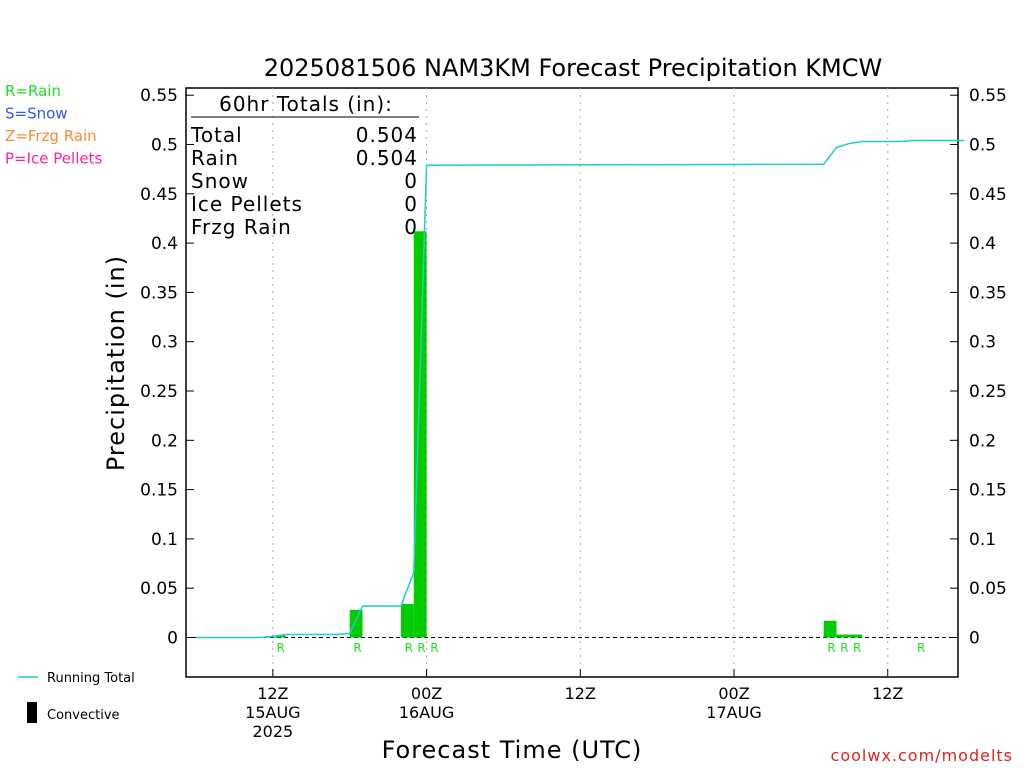 The image size is (1024, 768). What do you see at coordinates (91, 678) in the screenshot?
I see `running-total-legend-label: Running Total` at bounding box center [91, 678].